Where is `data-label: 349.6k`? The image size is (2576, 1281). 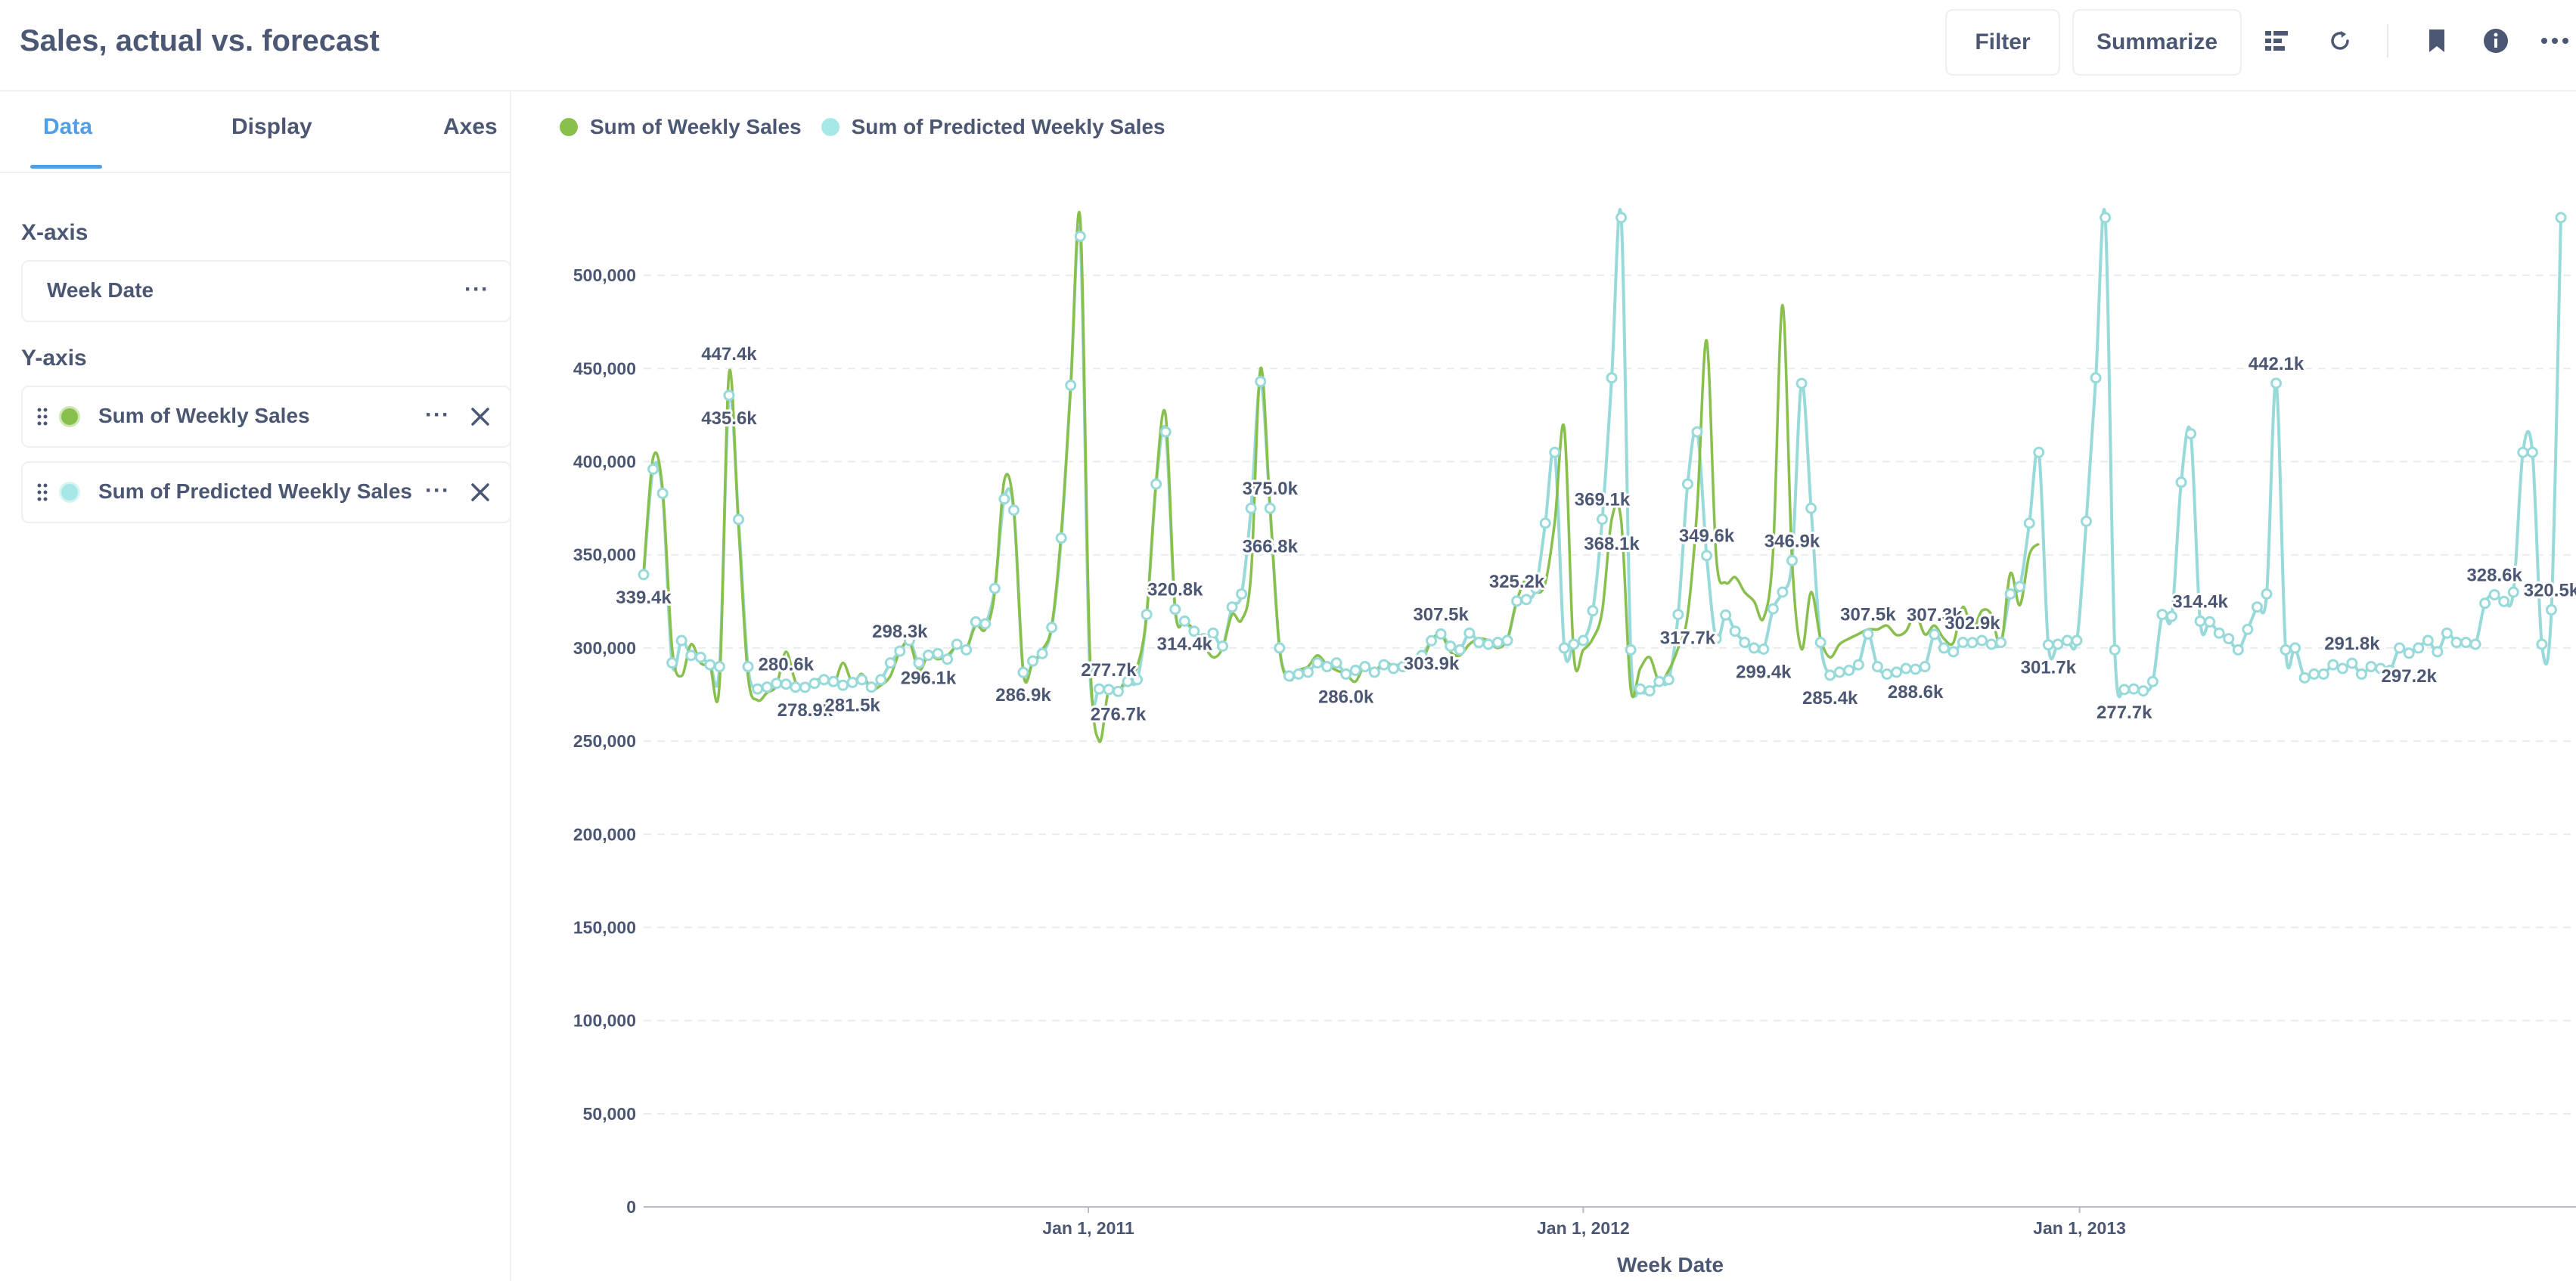
data-label: 349.6k is located at coordinates (1707, 536).